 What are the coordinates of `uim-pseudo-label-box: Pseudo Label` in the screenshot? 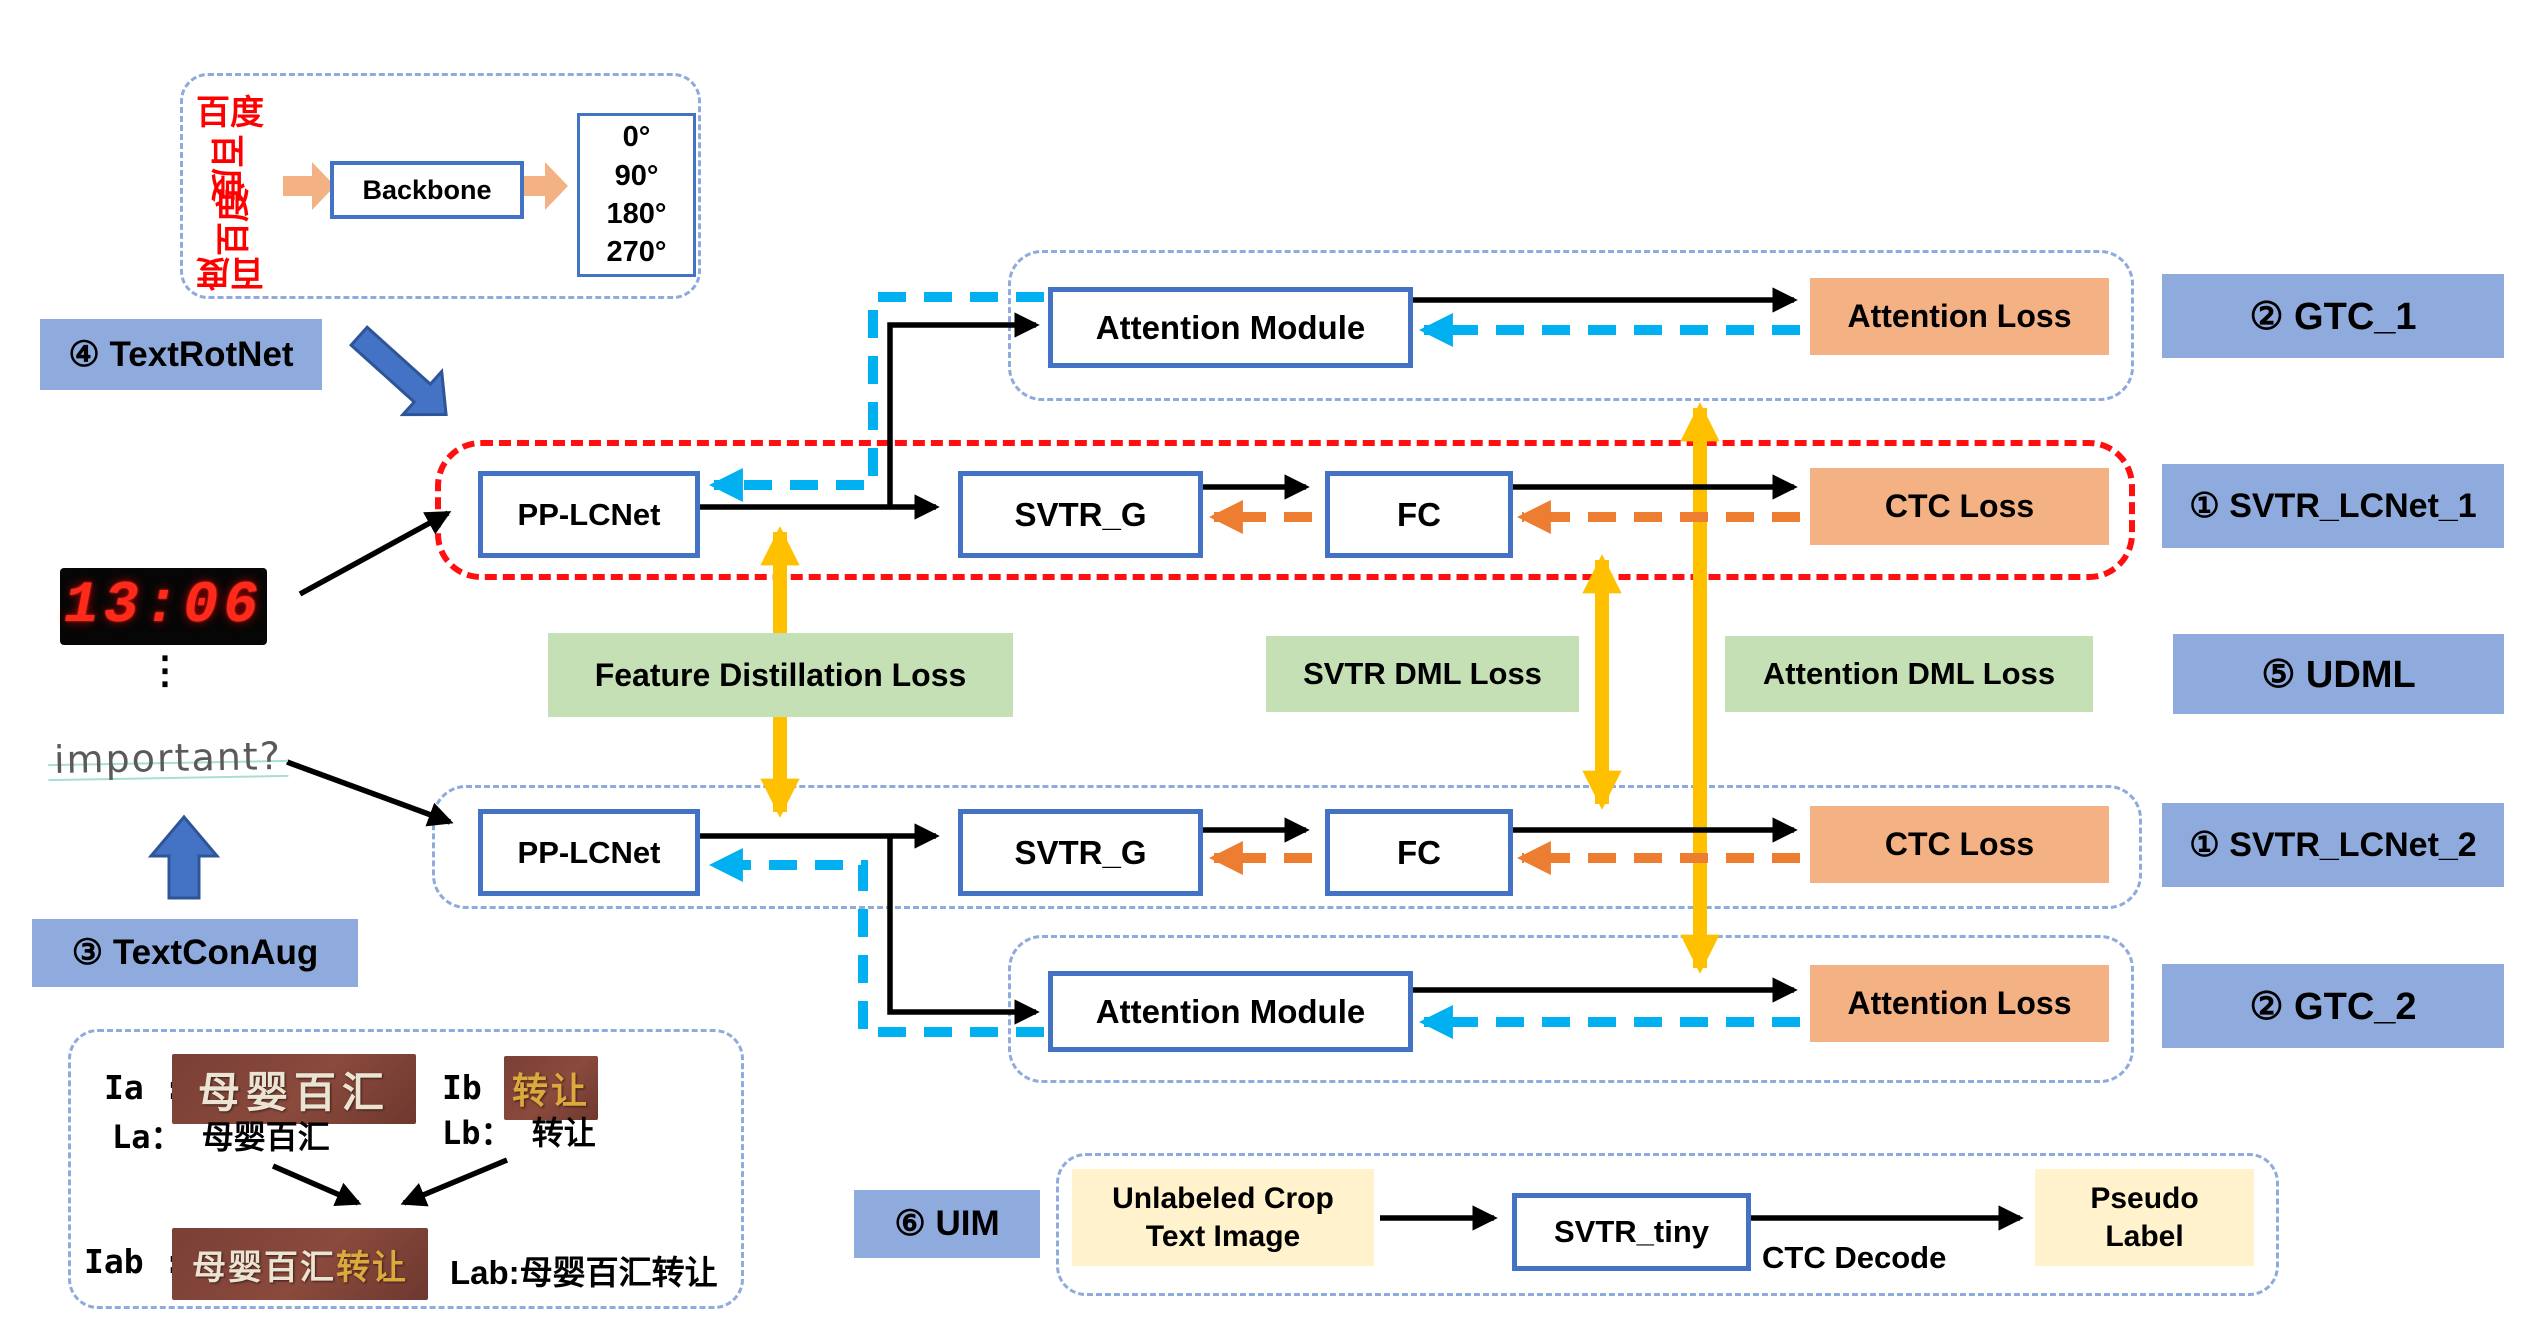 It's located at (2144, 1217).